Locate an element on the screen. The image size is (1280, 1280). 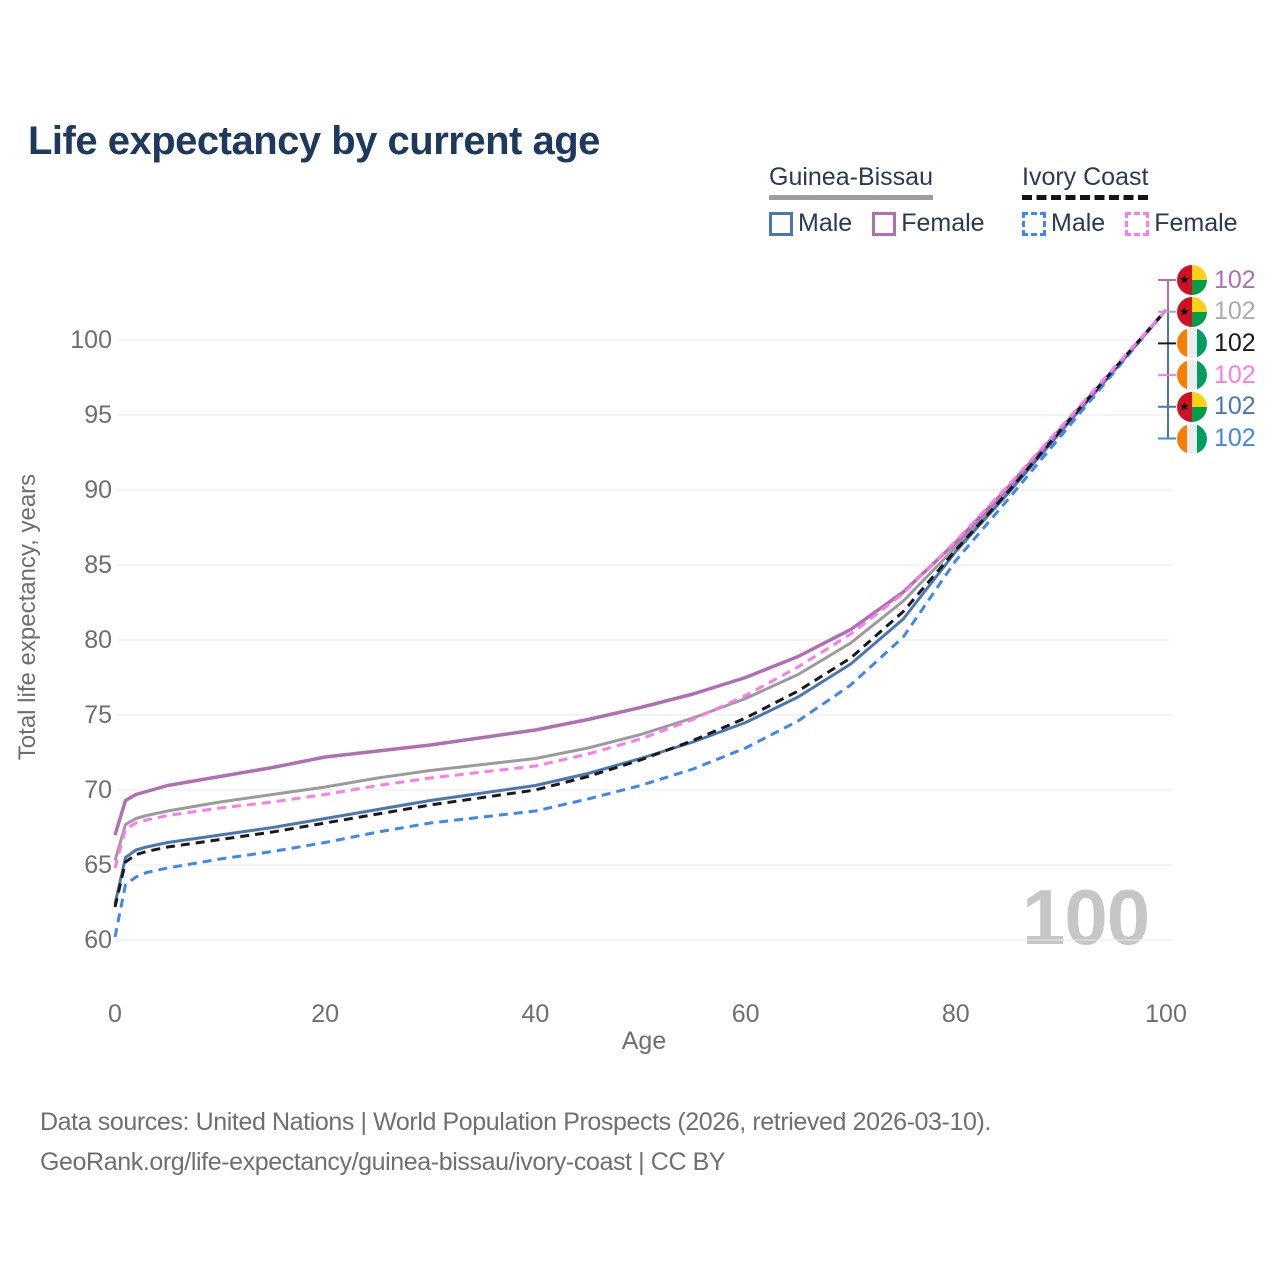
legend-header-ivory-coast: Ivory Coast is located at coordinates (1085, 181).